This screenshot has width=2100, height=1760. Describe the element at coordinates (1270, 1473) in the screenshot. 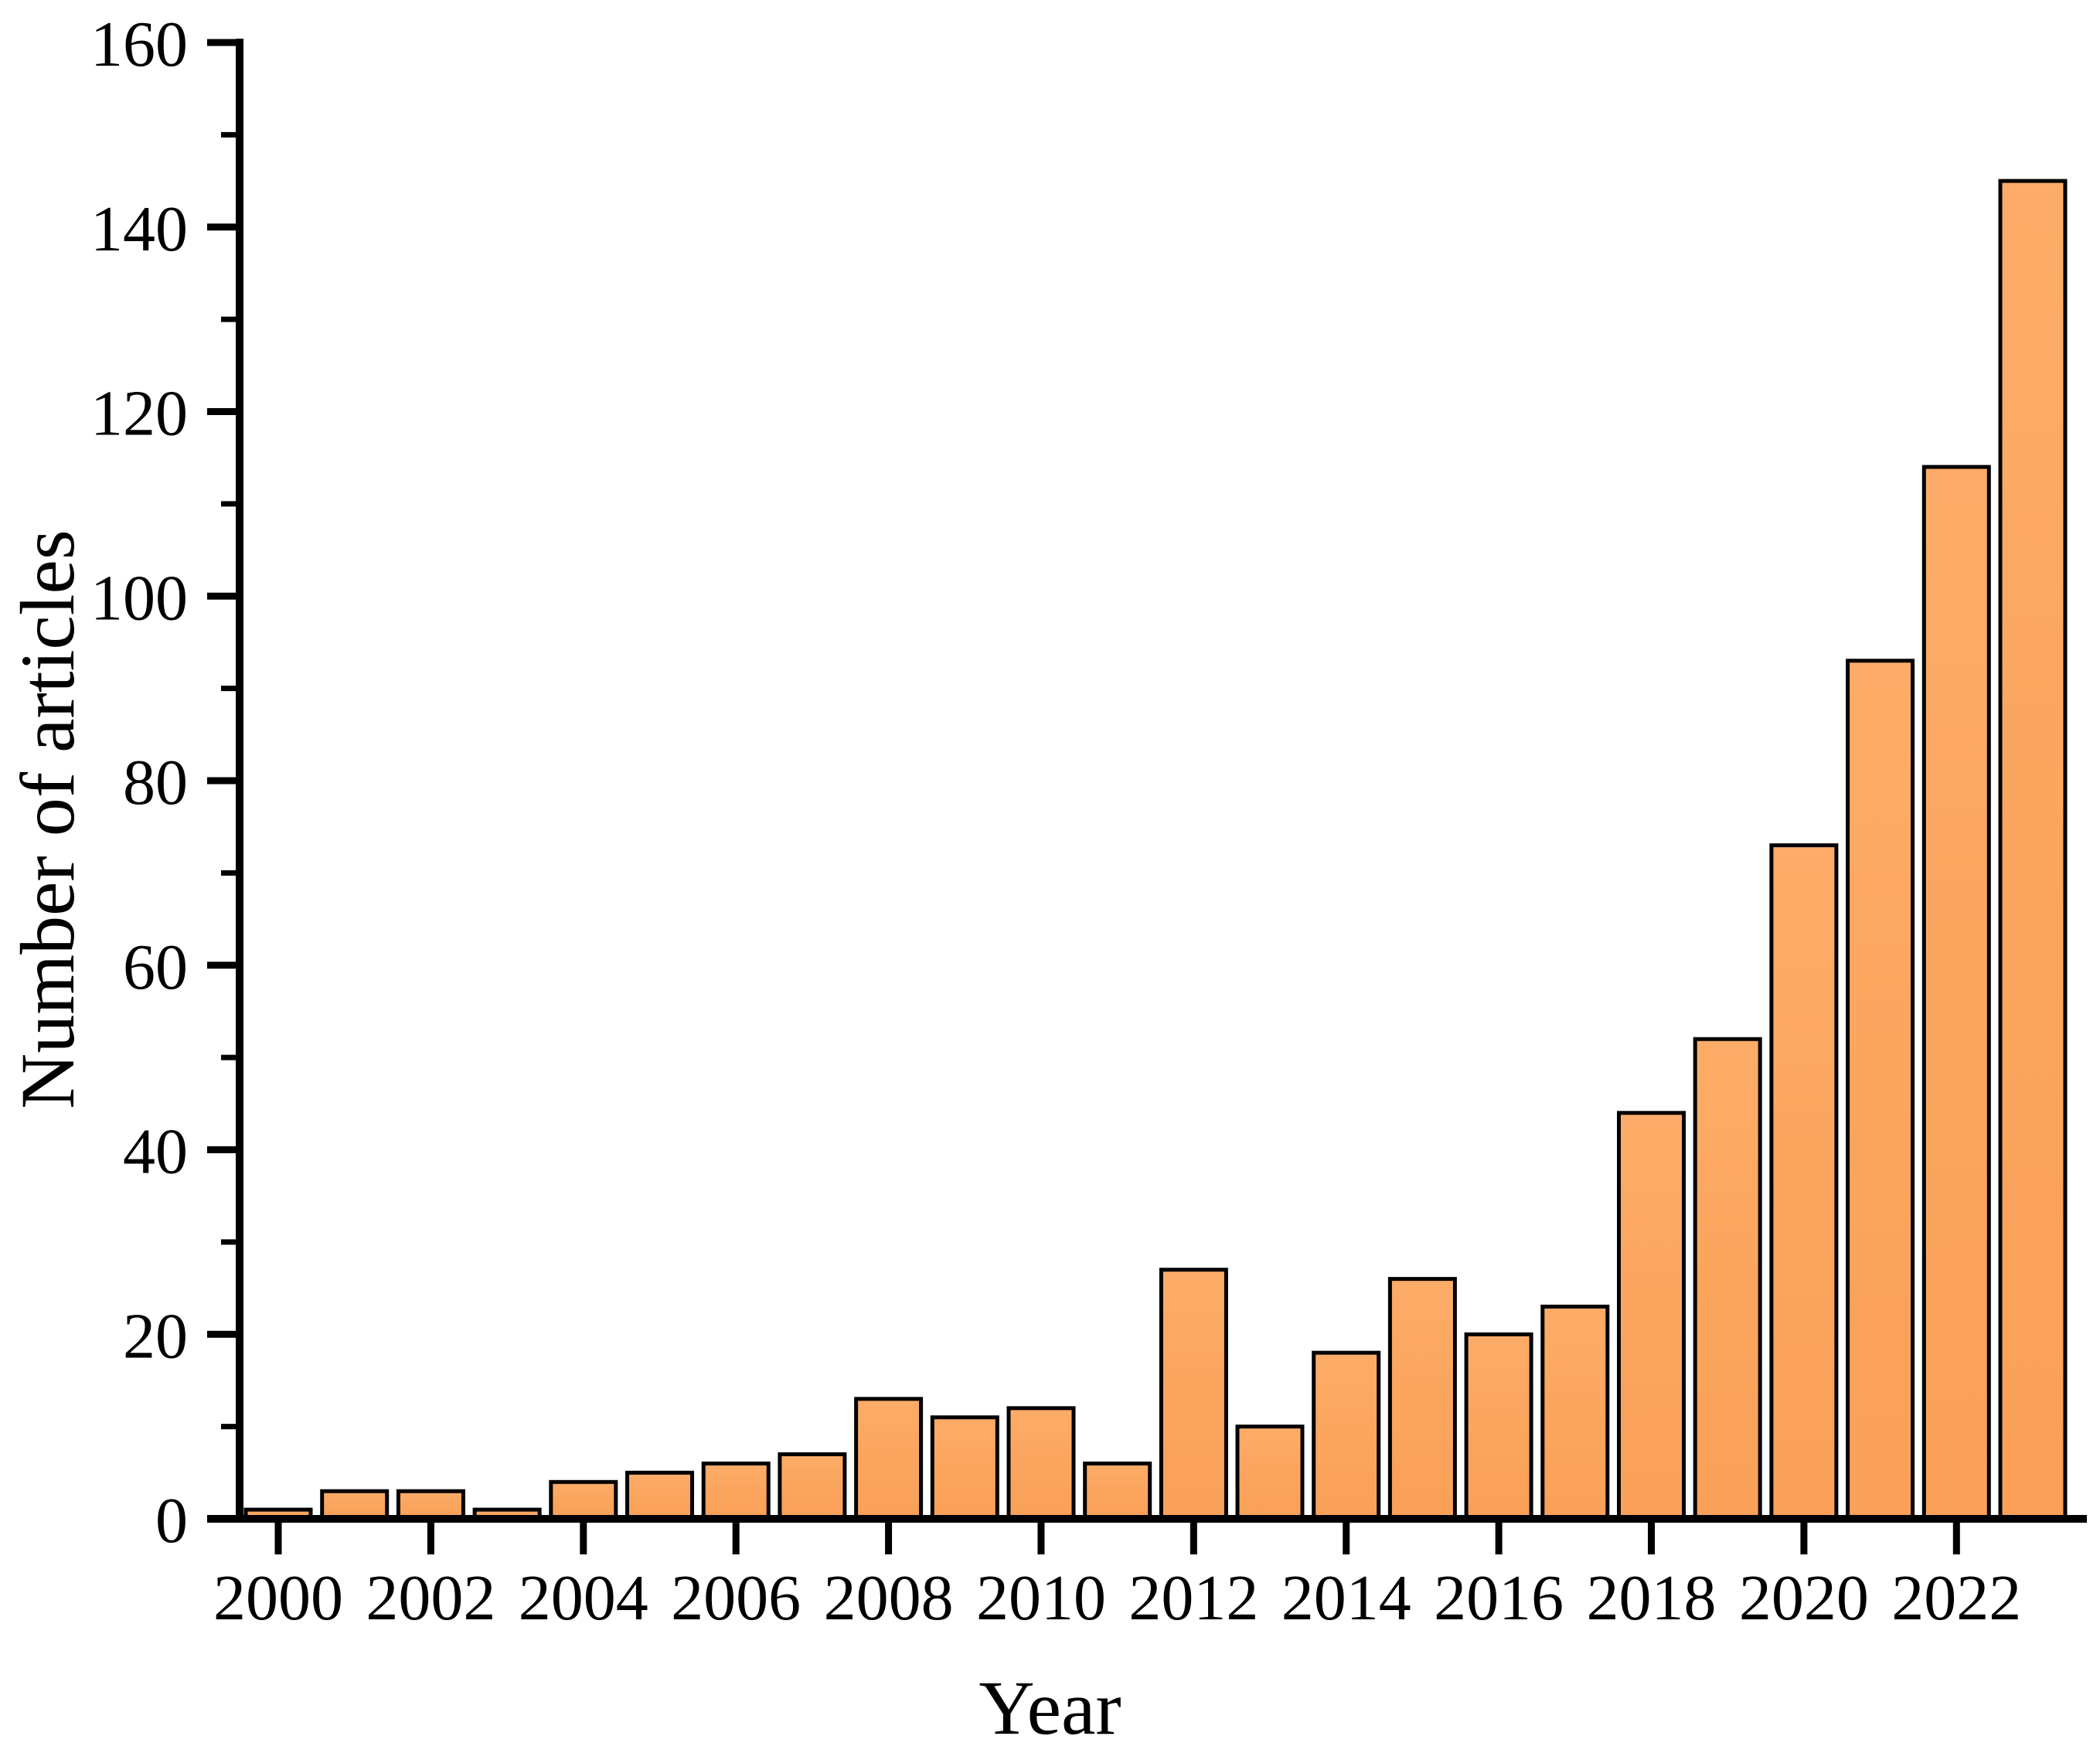

I see `bar-2013` at that location.